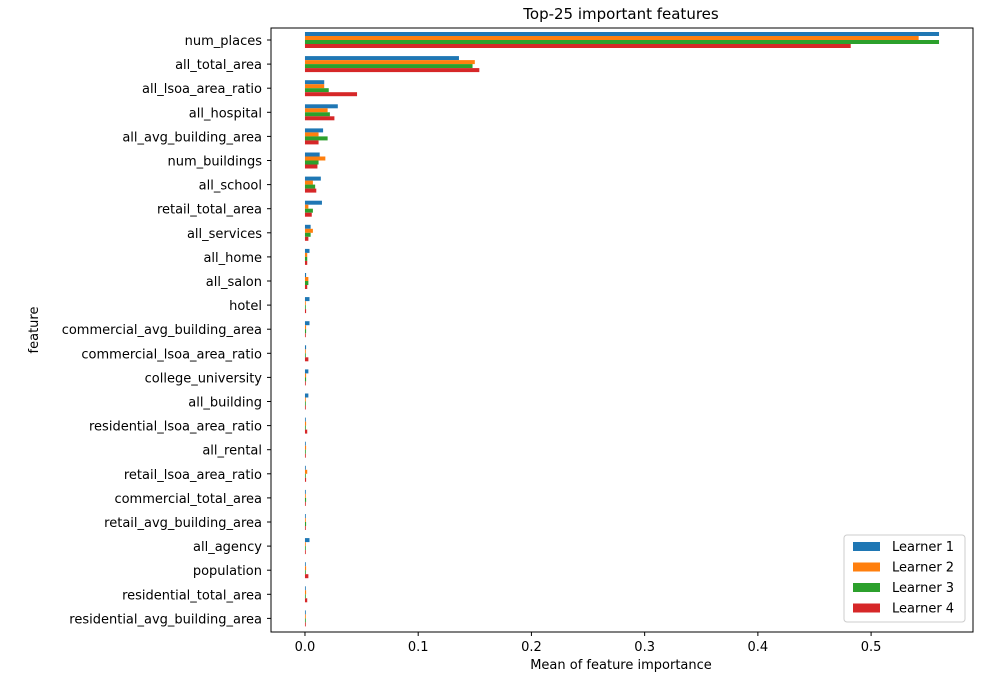 The height and width of the screenshot is (700, 1000). I want to click on legend-label-learner-1: Learner 1, so click(923, 547).